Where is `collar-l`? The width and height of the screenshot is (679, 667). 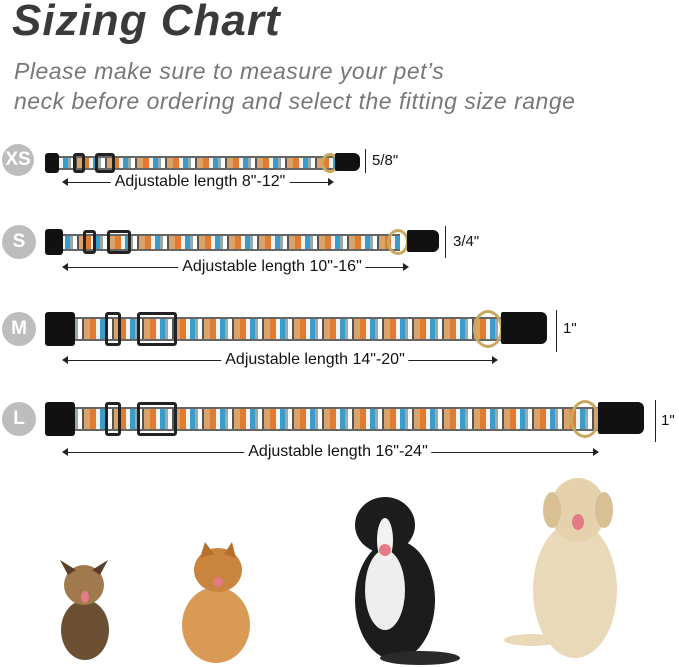
collar-l is located at coordinates (350, 420).